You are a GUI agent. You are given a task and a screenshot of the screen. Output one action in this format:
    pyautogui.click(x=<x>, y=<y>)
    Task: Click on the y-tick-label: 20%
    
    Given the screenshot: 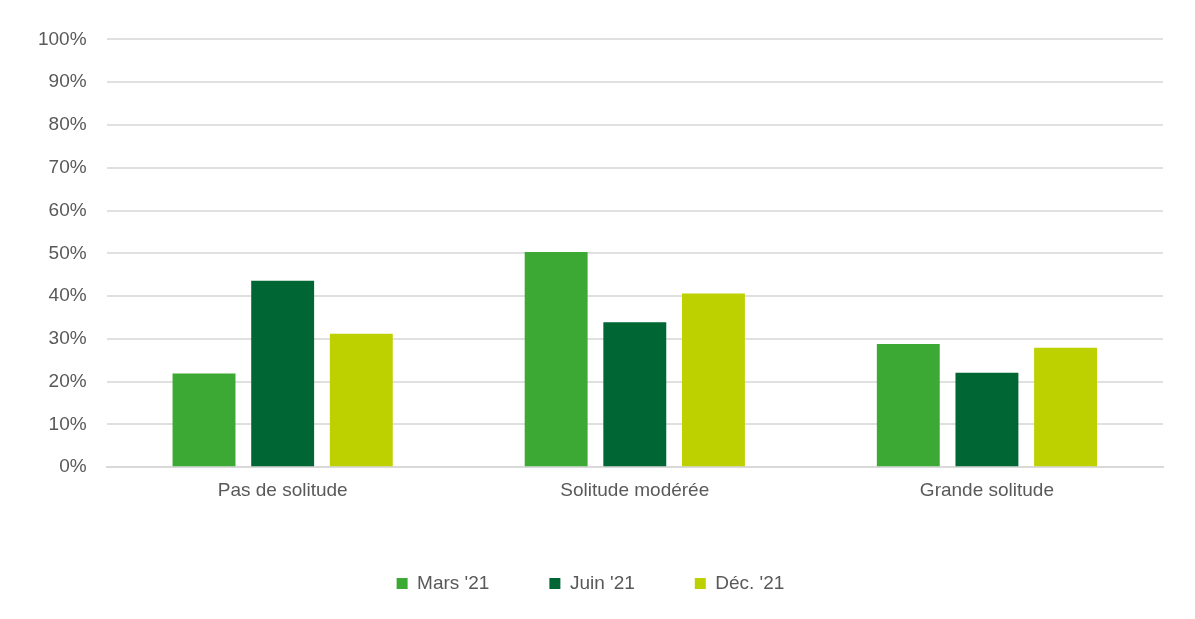 What is the action you would take?
    pyautogui.click(x=67, y=380)
    